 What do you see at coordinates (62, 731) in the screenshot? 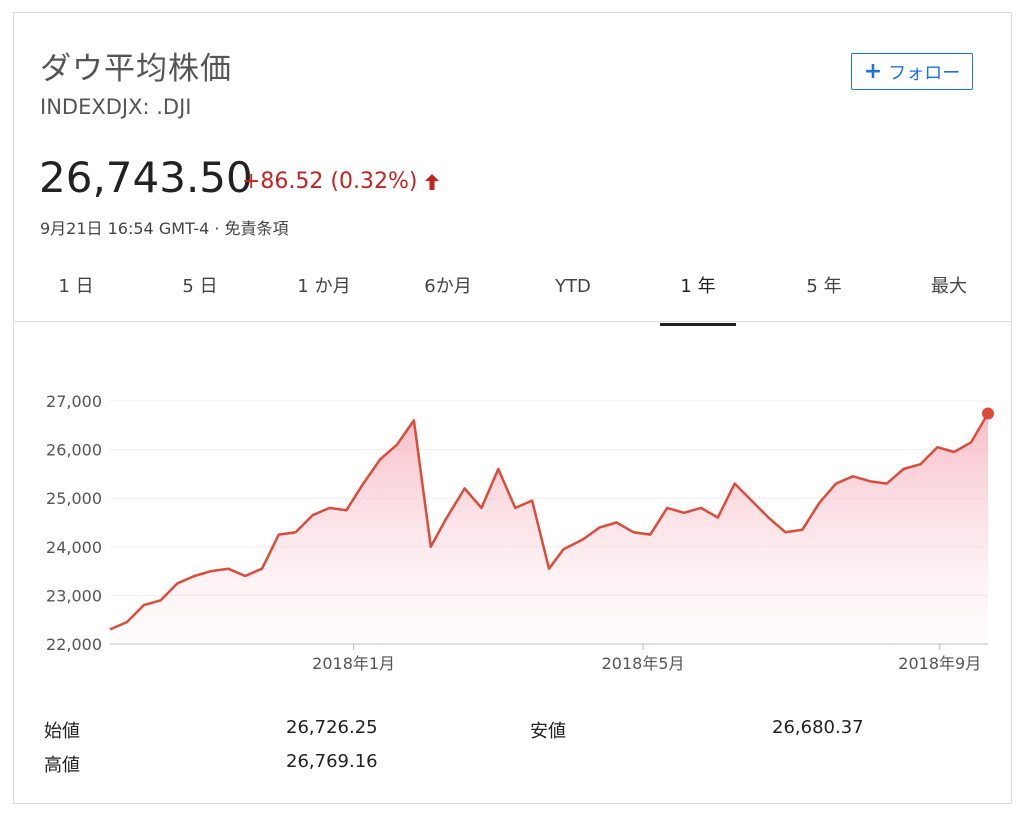
I see `open-label: 始値` at bounding box center [62, 731].